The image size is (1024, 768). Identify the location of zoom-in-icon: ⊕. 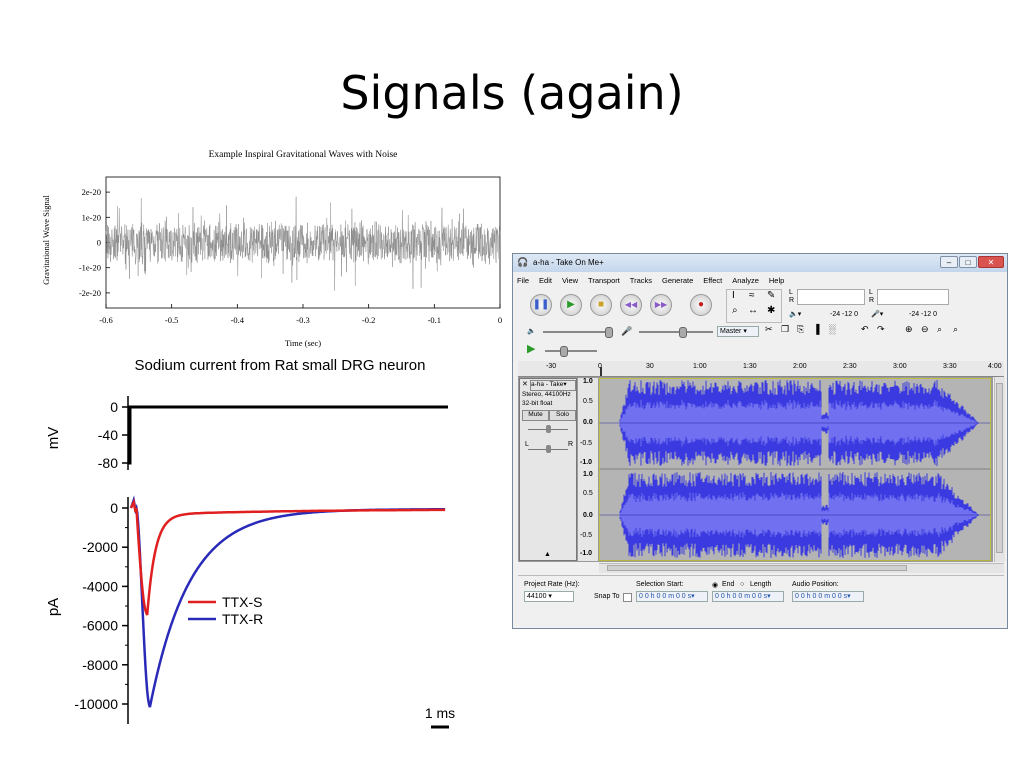
(909, 329).